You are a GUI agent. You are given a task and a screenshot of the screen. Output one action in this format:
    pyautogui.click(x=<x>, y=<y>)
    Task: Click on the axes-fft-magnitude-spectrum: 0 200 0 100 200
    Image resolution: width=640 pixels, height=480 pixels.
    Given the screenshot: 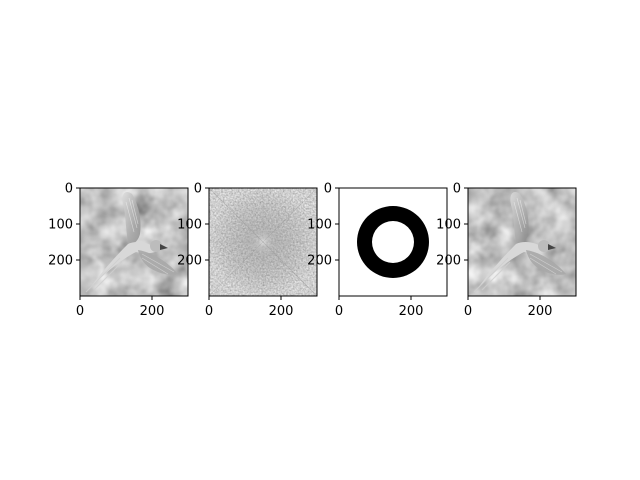 What is the action you would take?
    pyautogui.click(x=247, y=250)
    